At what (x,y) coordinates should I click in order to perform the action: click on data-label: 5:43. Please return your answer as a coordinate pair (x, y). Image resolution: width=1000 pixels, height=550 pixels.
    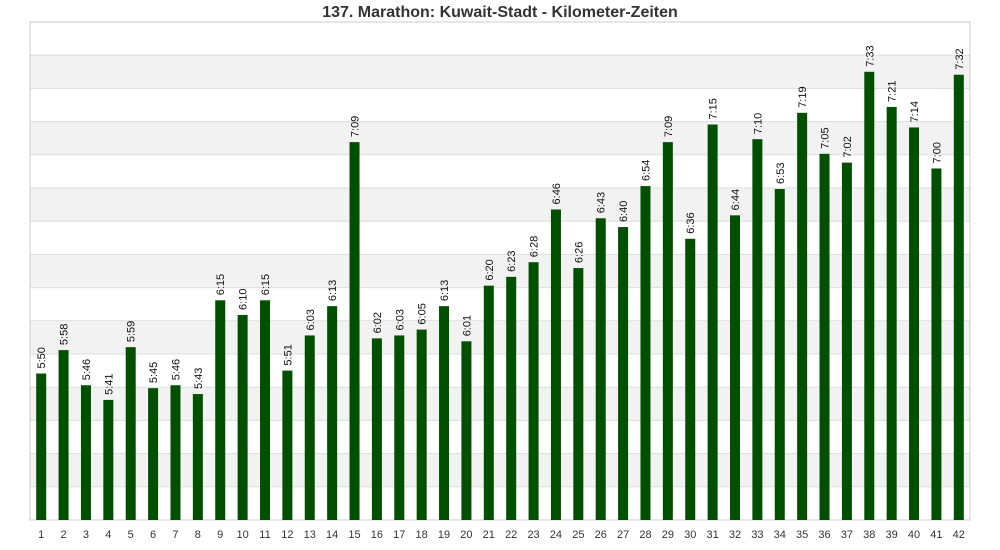
    Looking at the image, I should click on (199, 378).